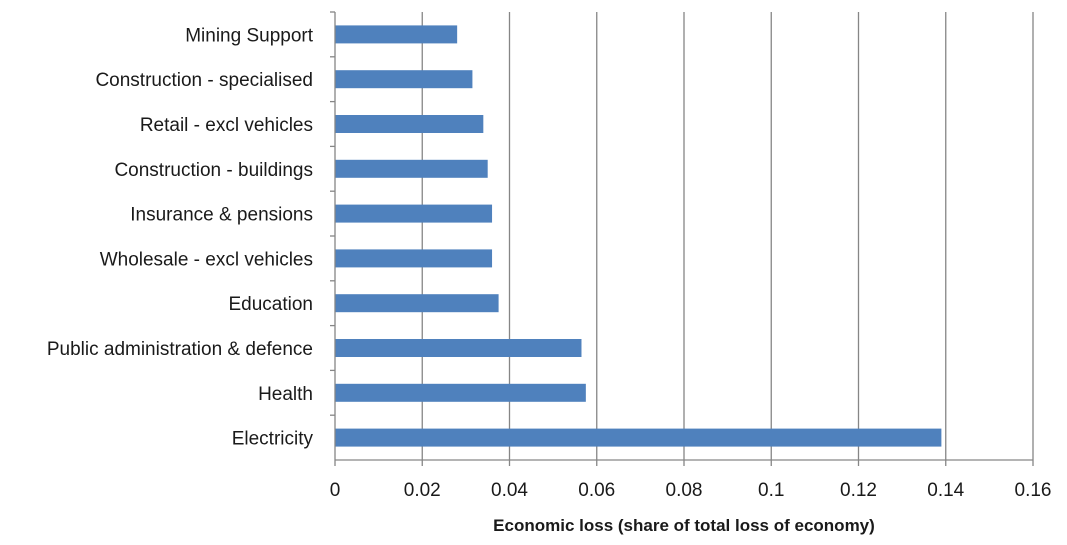  What do you see at coordinates (771, 490) in the screenshot?
I see `x-tick-label: 0.1` at bounding box center [771, 490].